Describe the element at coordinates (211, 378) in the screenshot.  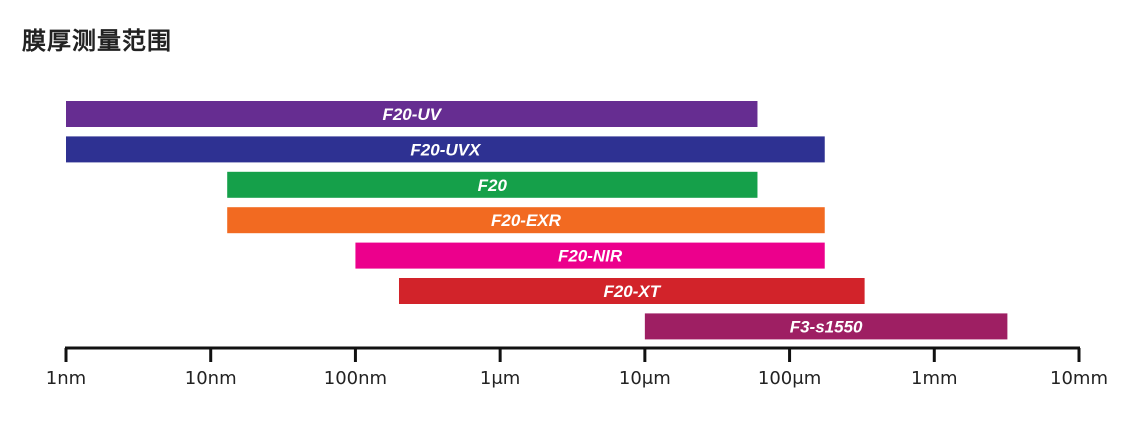
I see `x-tick-label: 10nm` at that location.